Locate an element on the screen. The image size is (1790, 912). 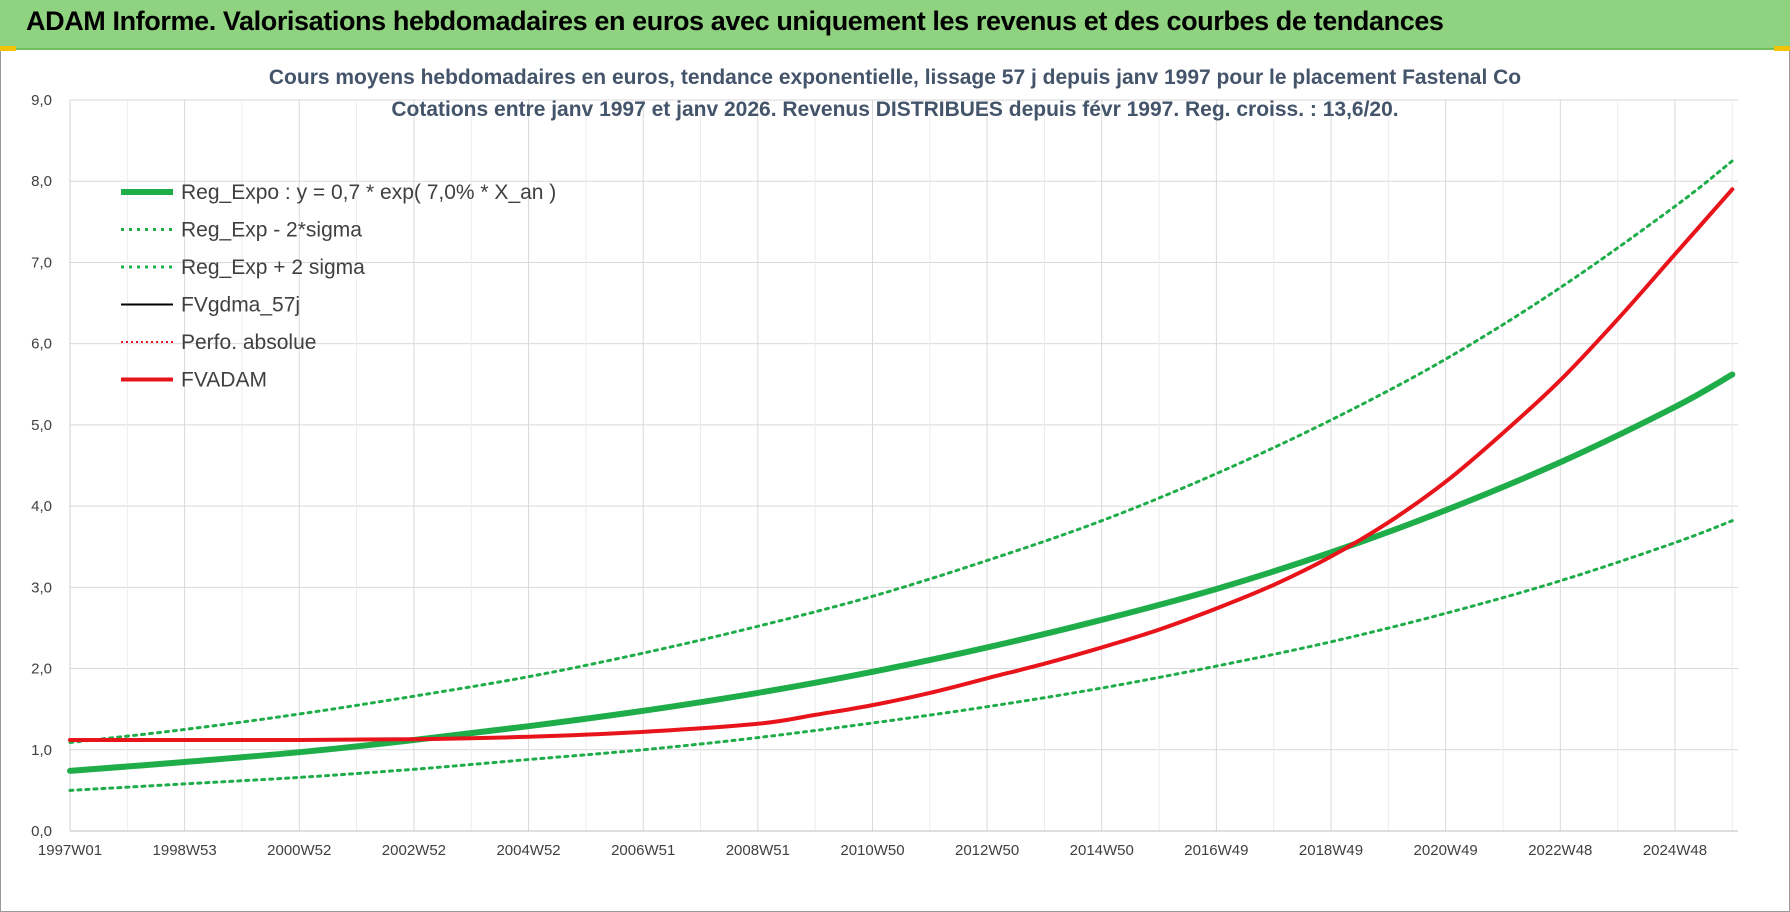
x-tick-label: 2006W51 is located at coordinates (643, 850).